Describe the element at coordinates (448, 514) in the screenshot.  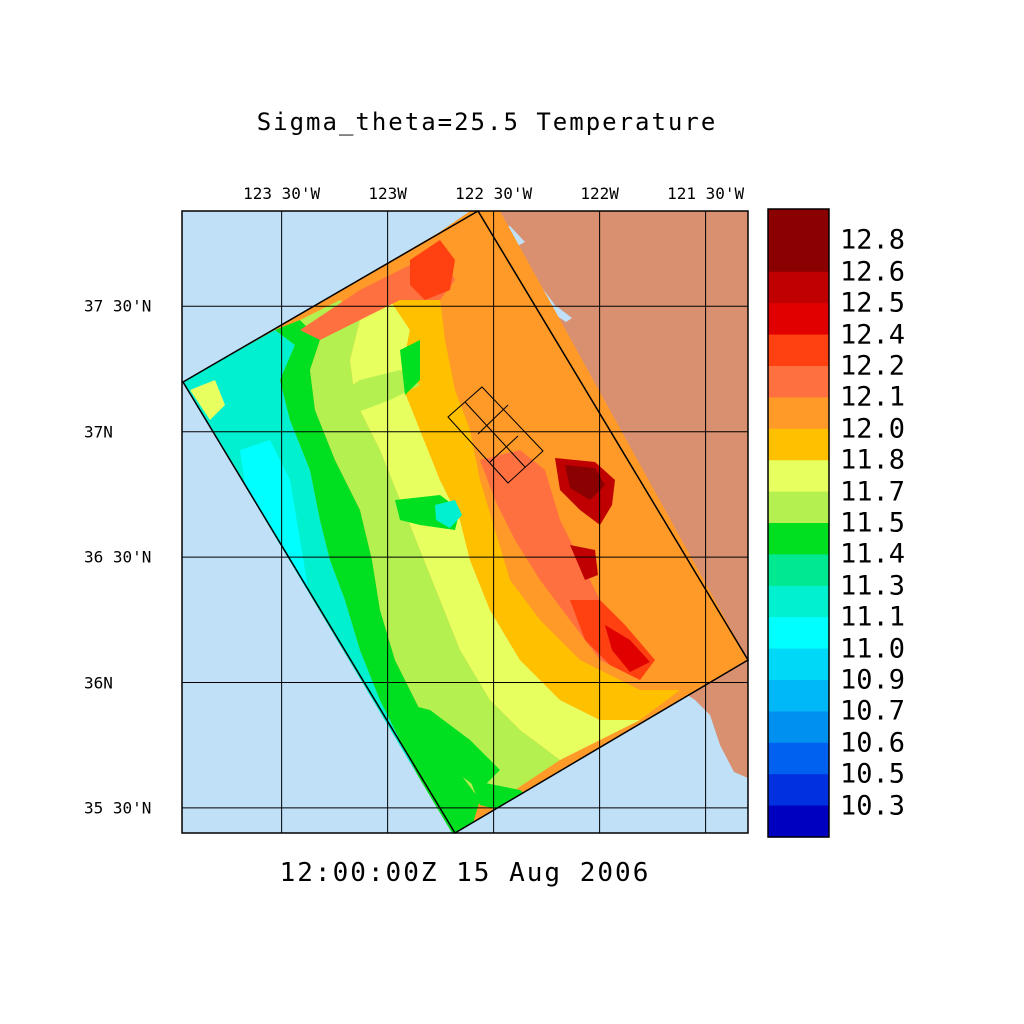
I see `cyan-eddy` at that location.